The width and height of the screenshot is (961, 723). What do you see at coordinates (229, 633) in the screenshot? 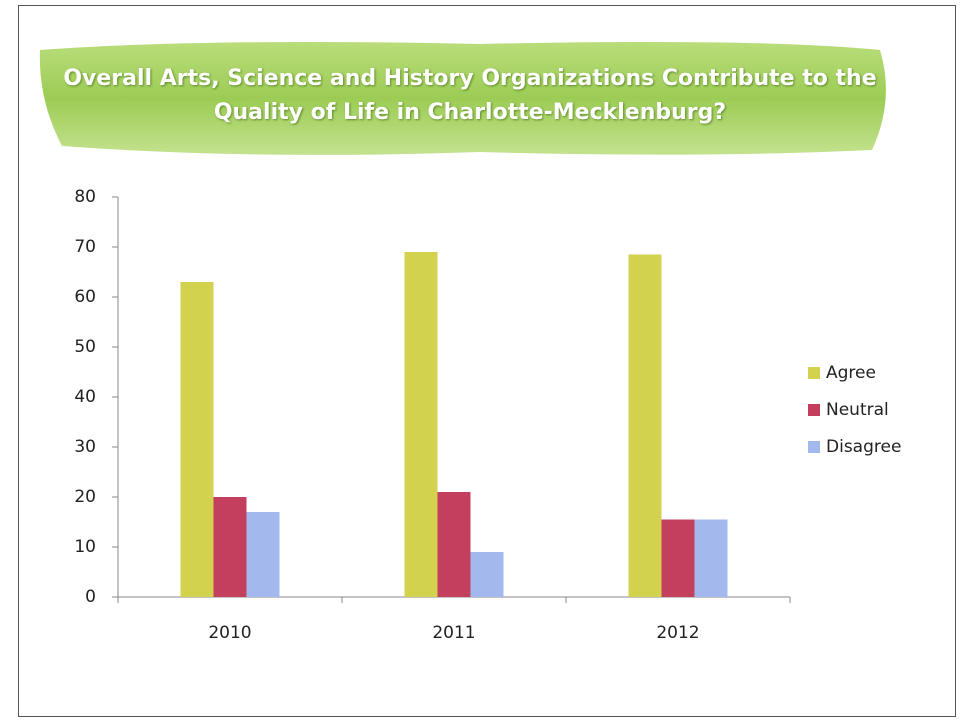
I see `x-tick-label: 2010` at bounding box center [229, 633].